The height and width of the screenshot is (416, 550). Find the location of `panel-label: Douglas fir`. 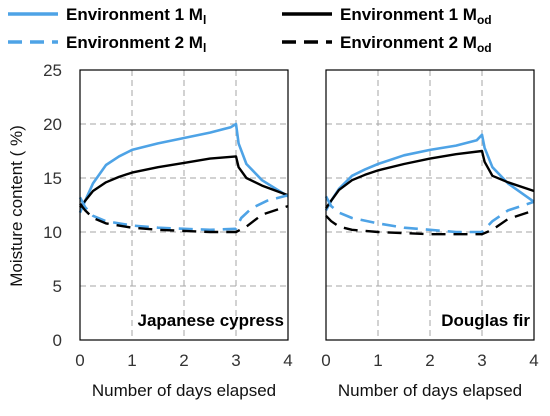

panel-label: Douglas fir is located at coordinates (485, 320).